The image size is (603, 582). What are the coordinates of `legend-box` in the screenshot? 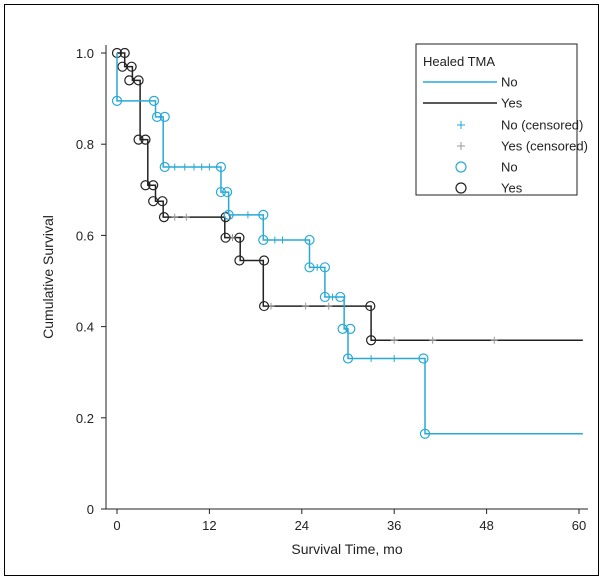 It's located at (496, 119).